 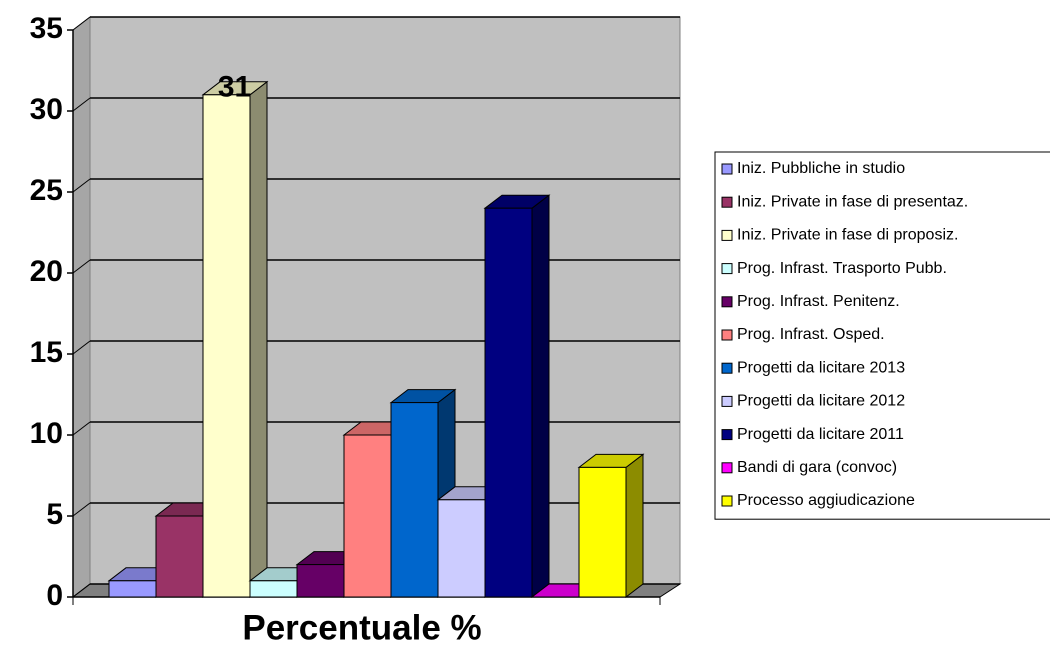 What do you see at coordinates (46, 190) in the screenshot?
I see `y-tick-label: 25` at bounding box center [46, 190].